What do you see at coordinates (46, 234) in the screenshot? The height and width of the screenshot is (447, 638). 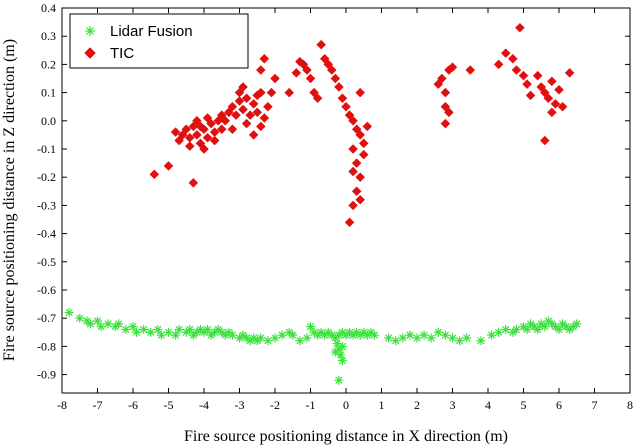 I see `y-tick-label-8: -0.4` at bounding box center [46, 234].